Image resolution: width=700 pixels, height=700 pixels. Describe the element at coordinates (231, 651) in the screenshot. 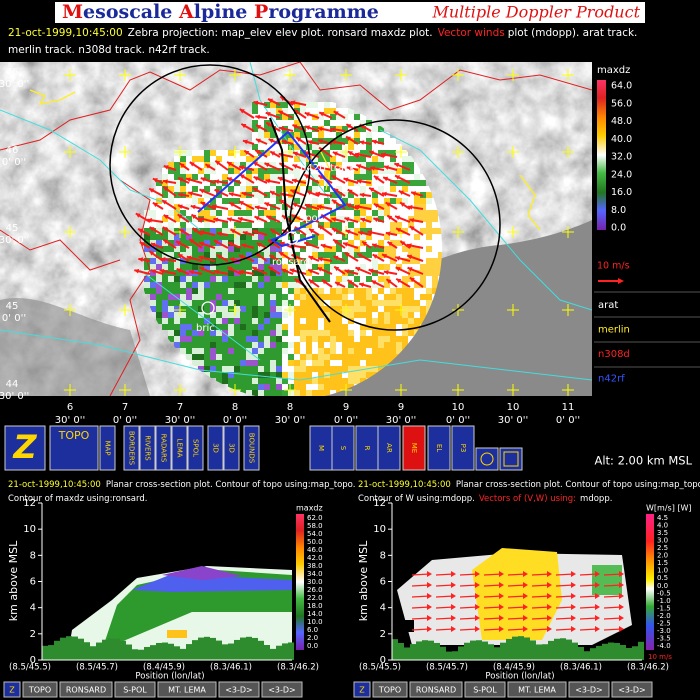

I see `topography` at that location.